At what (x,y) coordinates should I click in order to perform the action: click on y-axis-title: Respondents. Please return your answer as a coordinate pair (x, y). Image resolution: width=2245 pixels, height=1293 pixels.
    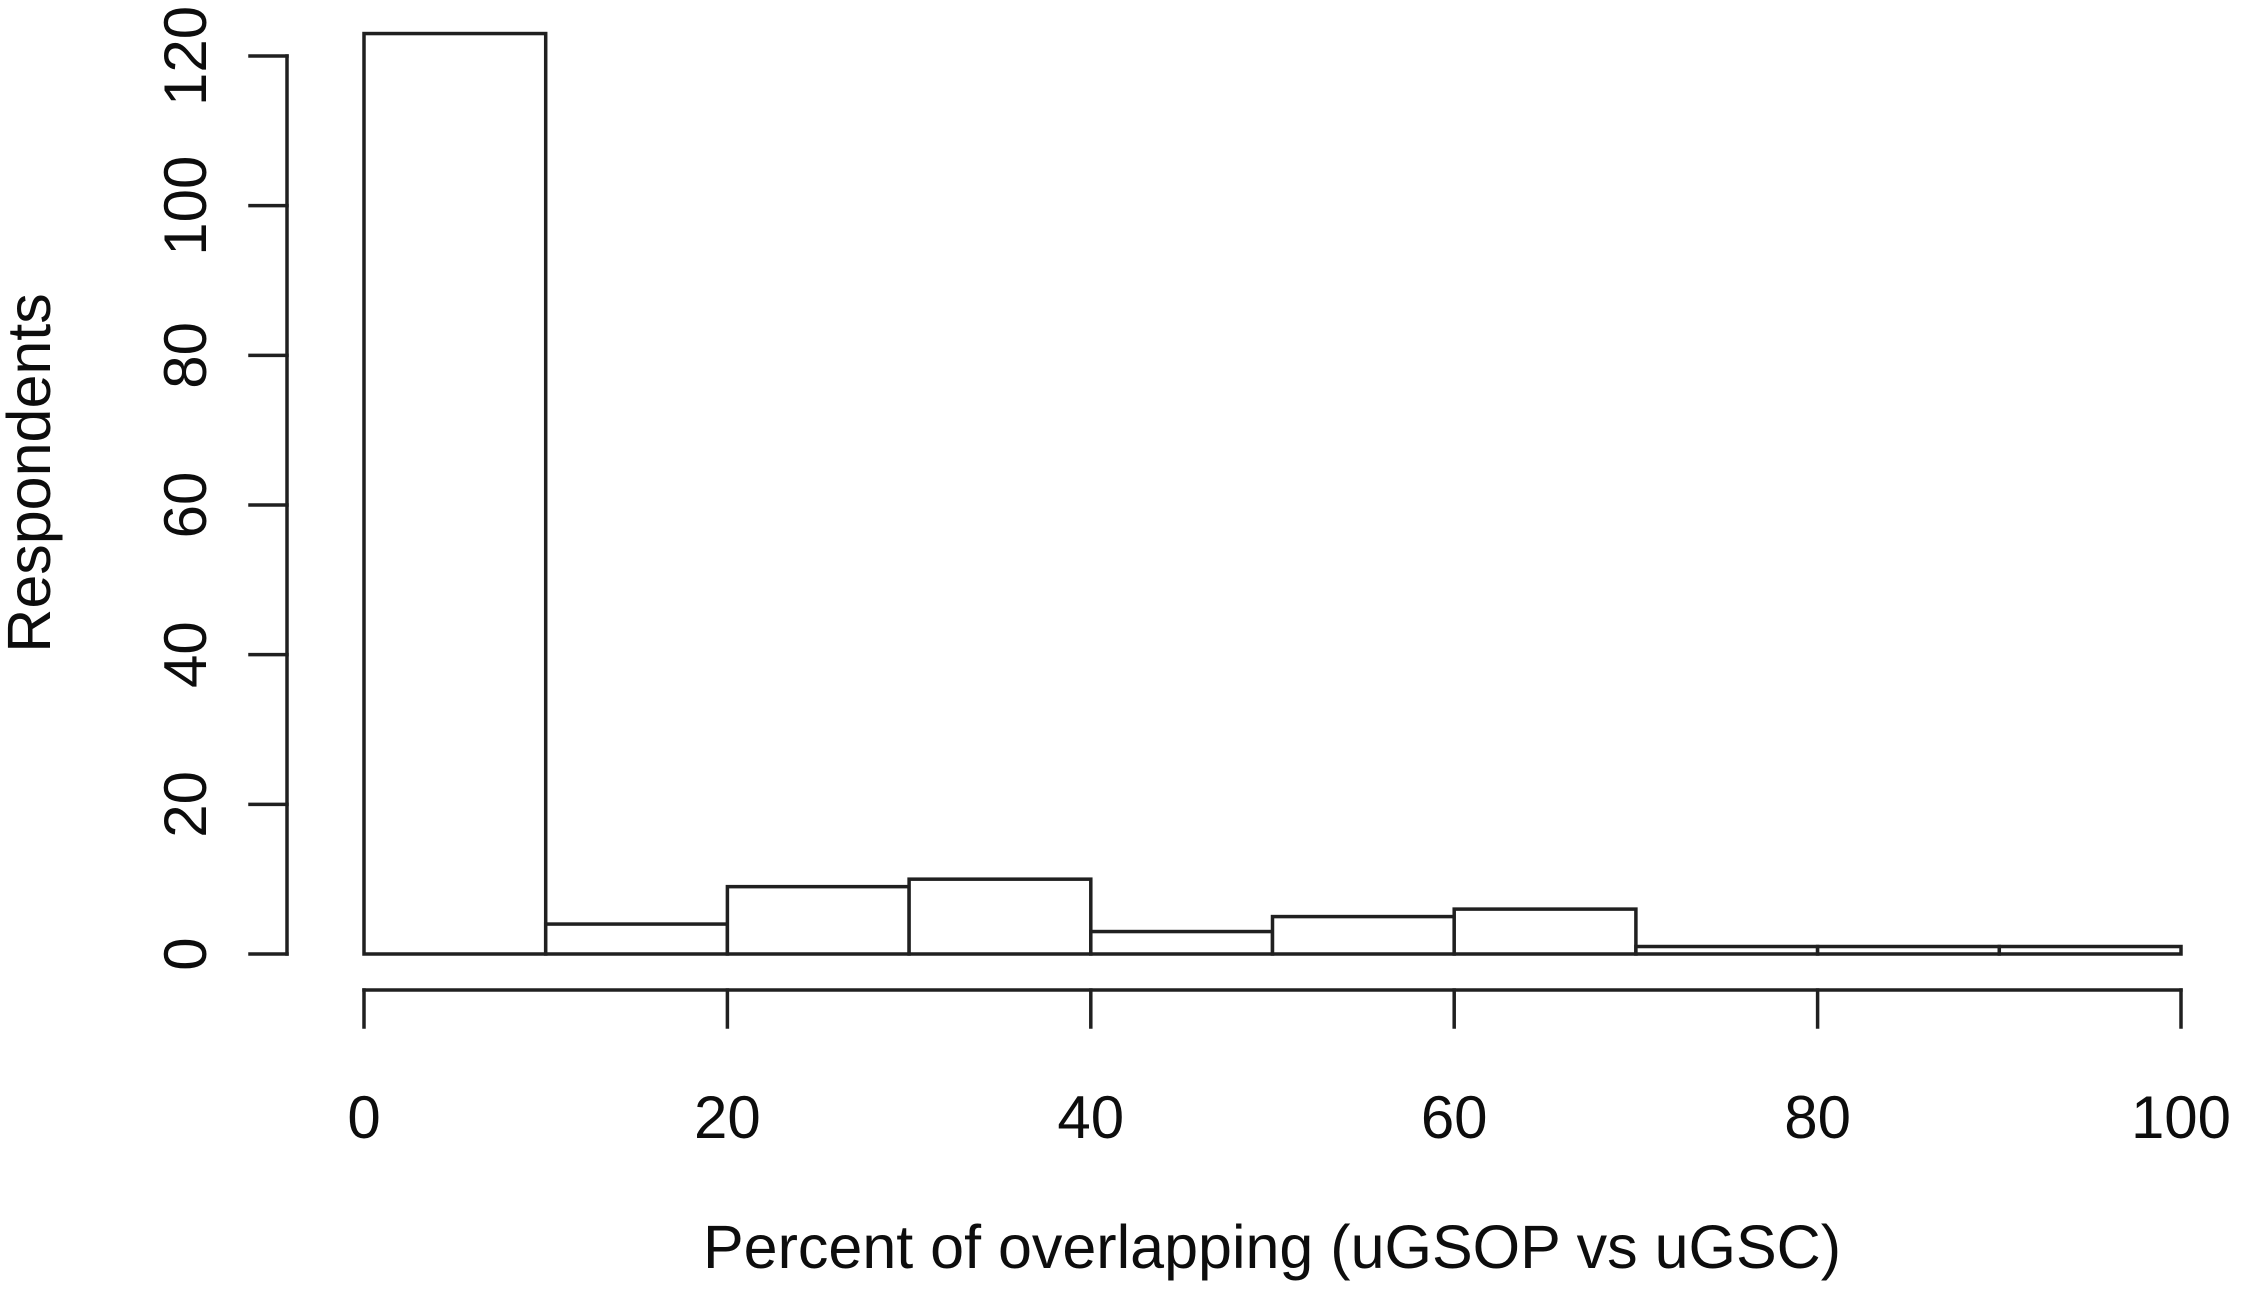
    Looking at the image, I should click on (31, 472).